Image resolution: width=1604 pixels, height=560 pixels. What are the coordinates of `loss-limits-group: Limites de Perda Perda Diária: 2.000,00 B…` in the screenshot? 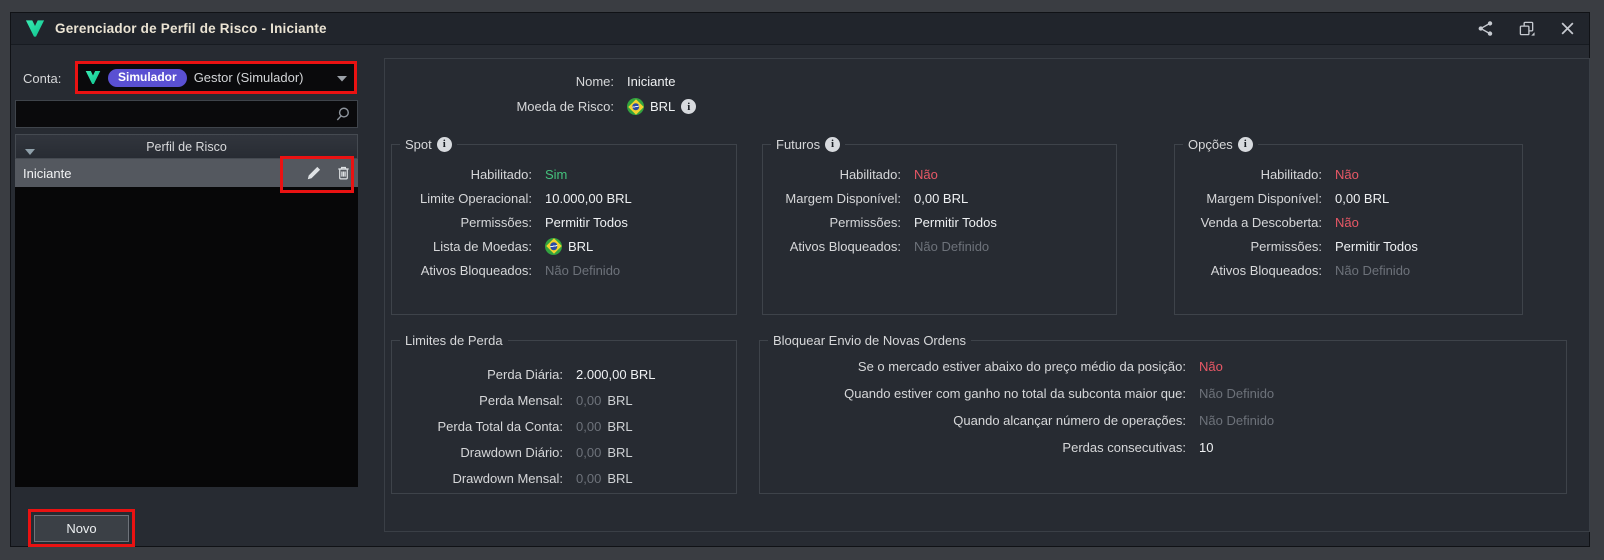 It's located at (564, 413).